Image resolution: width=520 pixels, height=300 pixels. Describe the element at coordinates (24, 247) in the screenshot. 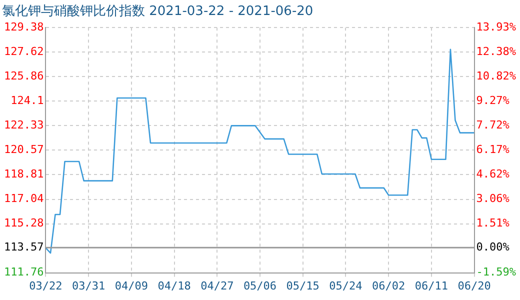

I see `y-tick-label: 113.57` at that location.